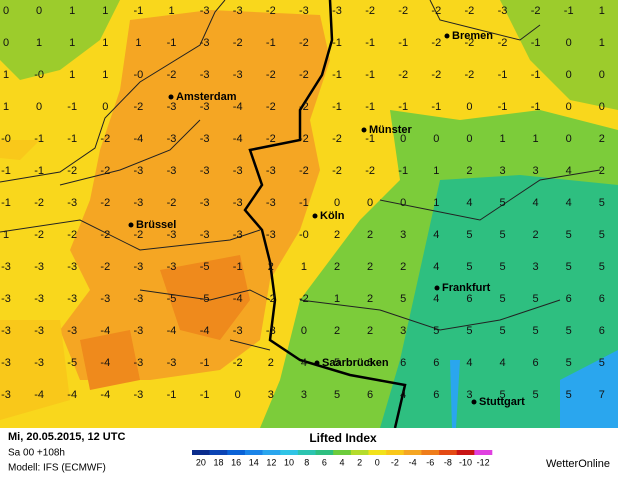  I want to click on date: Mi, 20.05.2015, 12 UTC, so click(66, 437).